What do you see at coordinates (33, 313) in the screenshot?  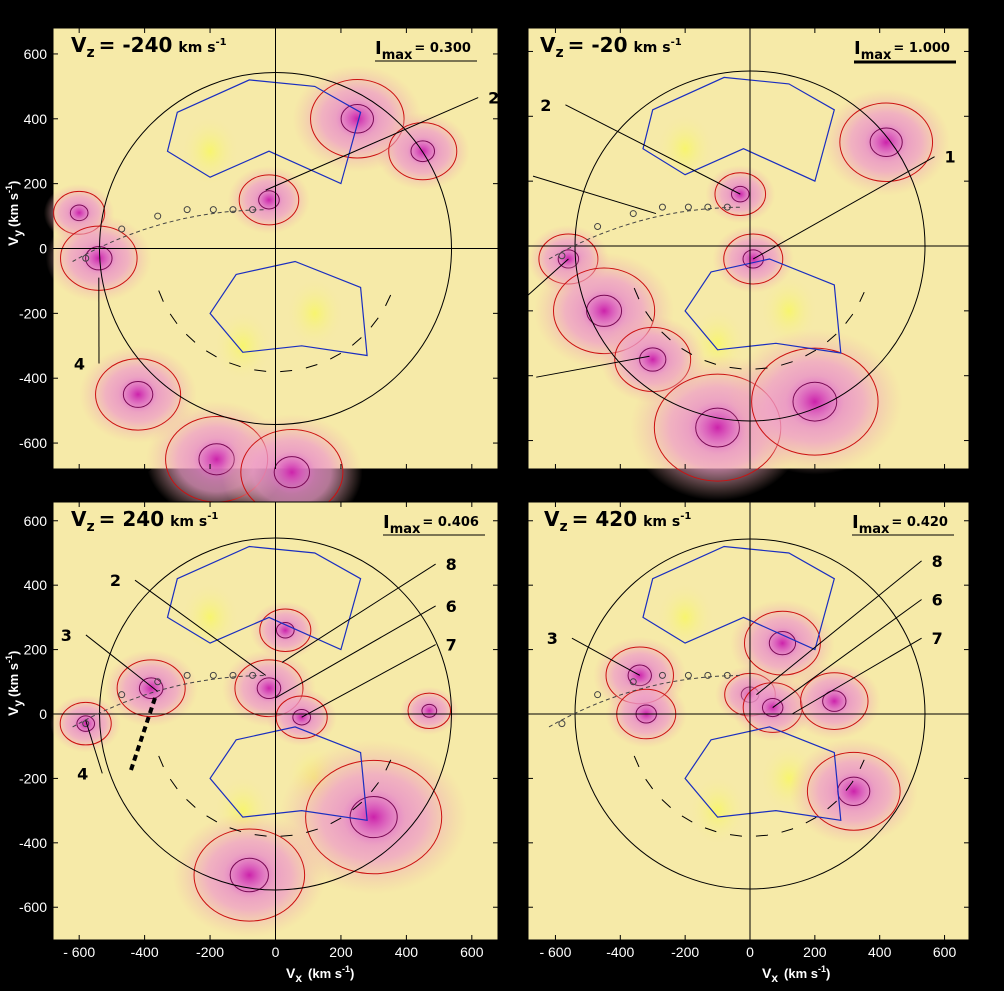 I see `y-tick-label: -200` at bounding box center [33, 313].